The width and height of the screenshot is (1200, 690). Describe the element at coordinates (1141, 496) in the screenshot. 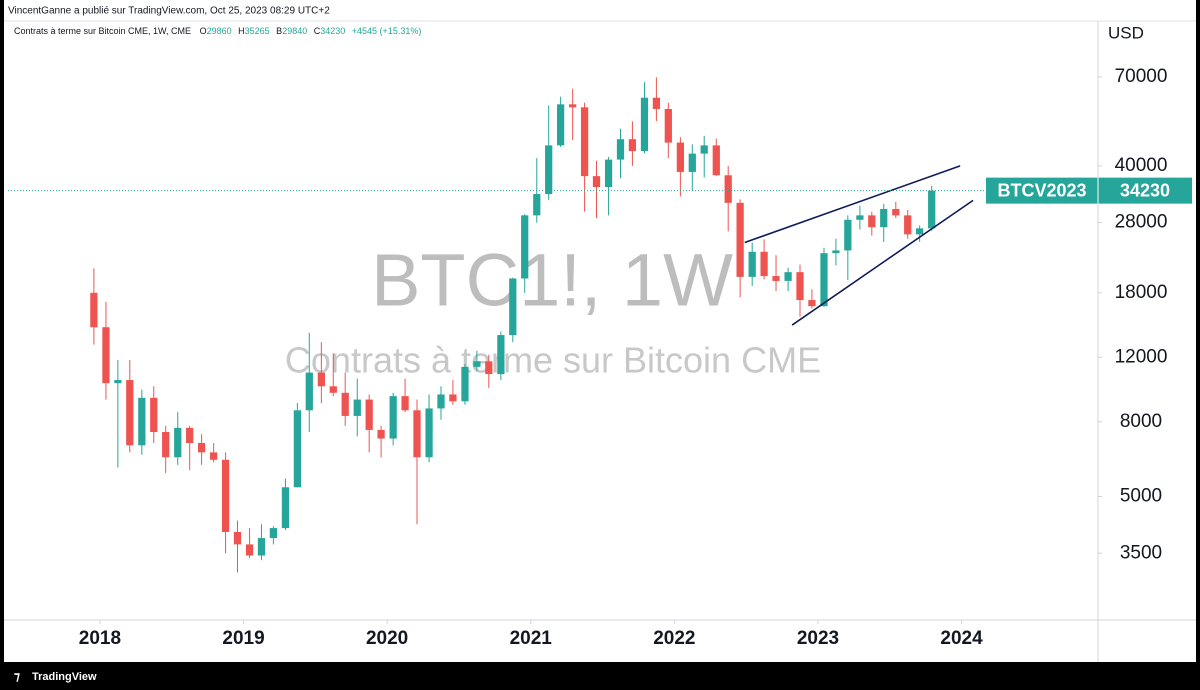

I see `y-tick-label: 5000` at that location.